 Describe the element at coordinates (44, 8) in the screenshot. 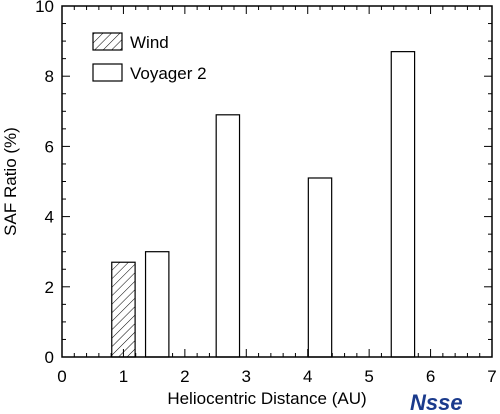

I see `y-tick-label: 10` at that location.